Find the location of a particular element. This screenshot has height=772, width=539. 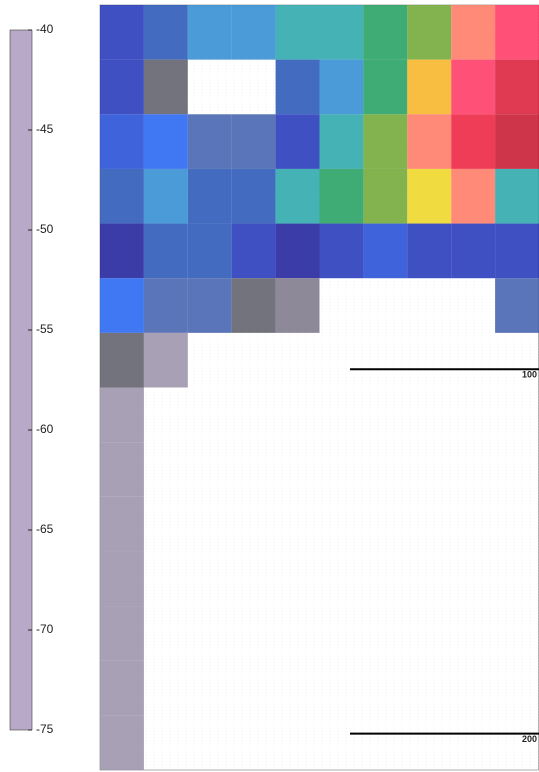

colorbar-tick-label: -50 is located at coordinates (45, 229).